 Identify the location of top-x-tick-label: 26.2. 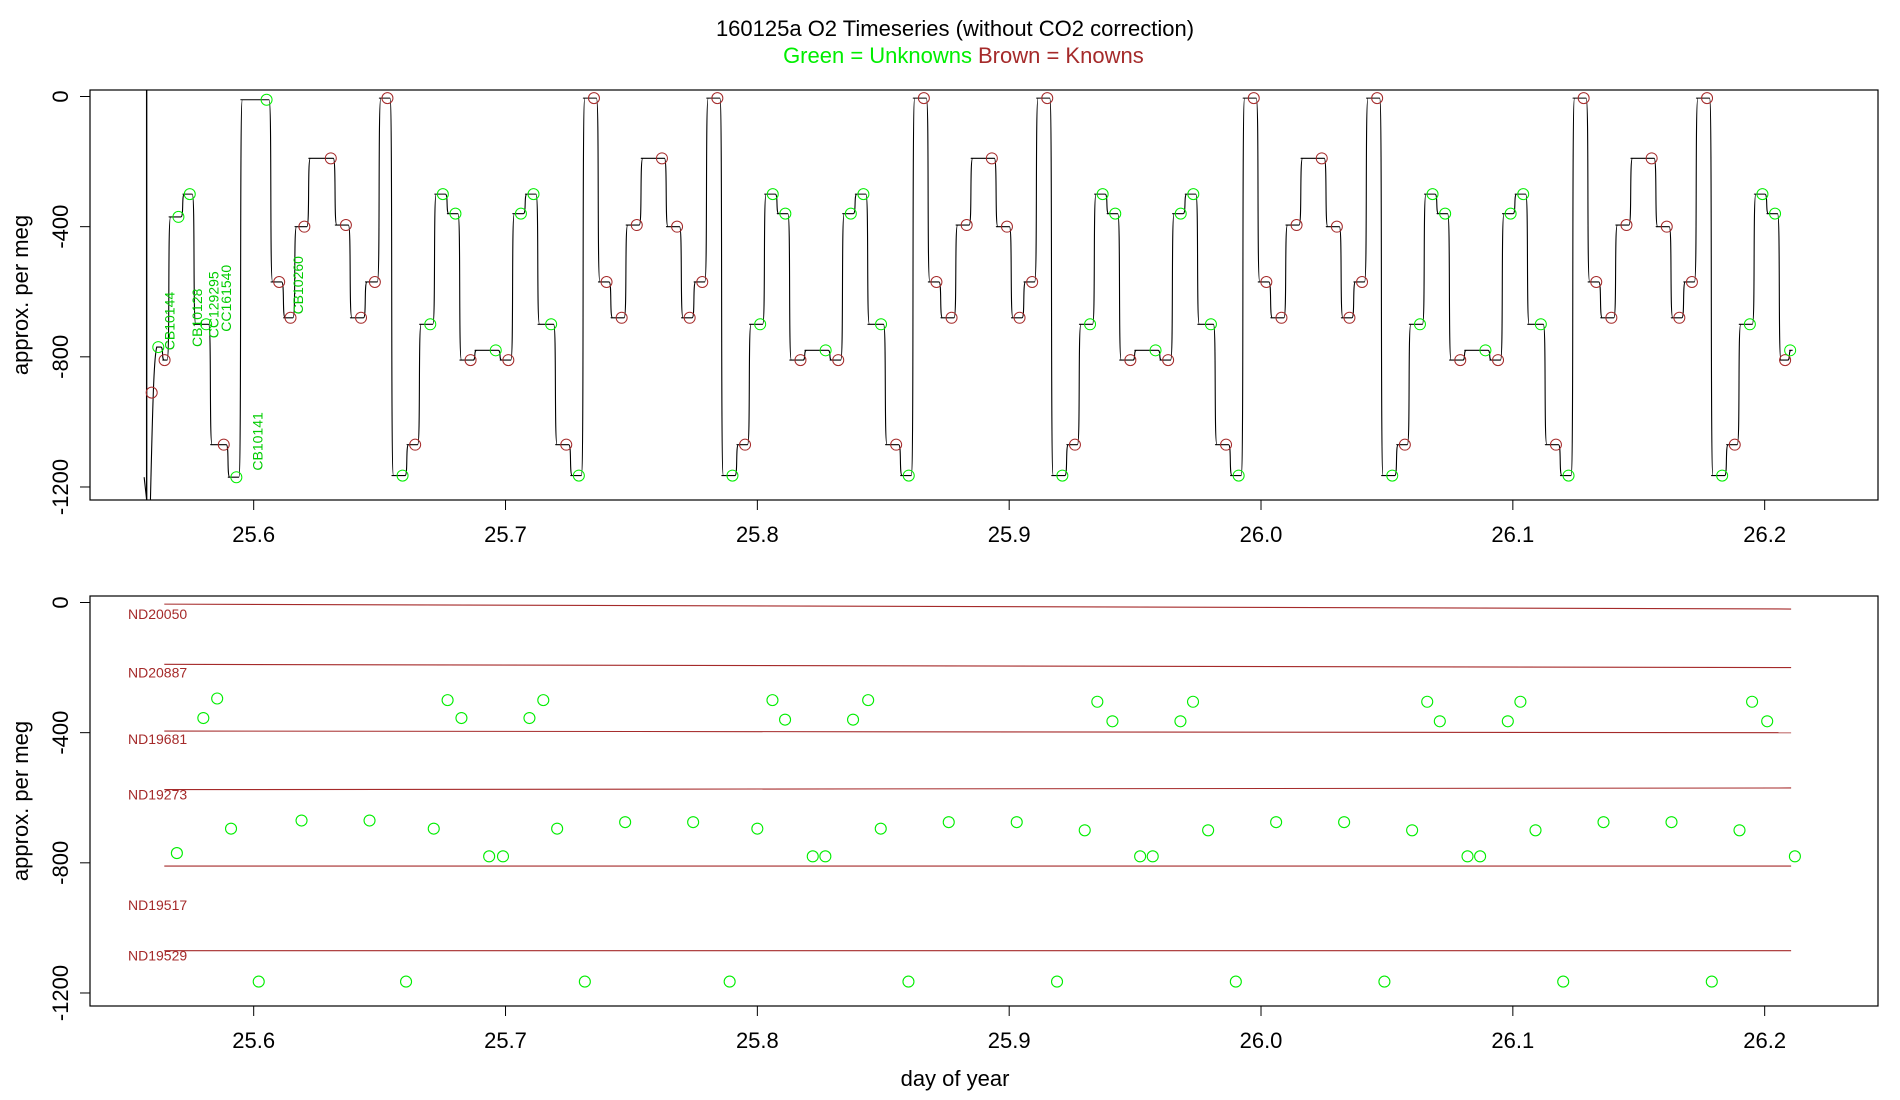
(1764, 534).